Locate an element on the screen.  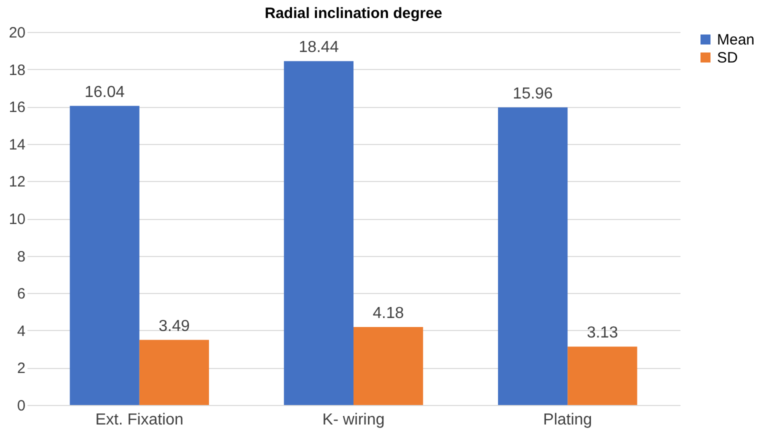
data-label: 3.49 is located at coordinates (174, 326).